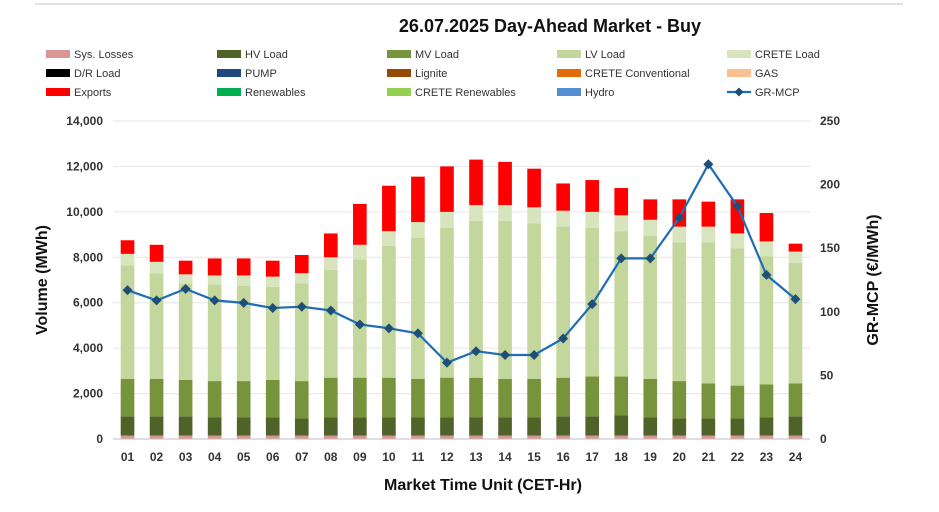 Image resolution: width=939 pixels, height=512 pixels. What do you see at coordinates (275, 93) in the screenshot?
I see `legend-label-renewables: Renewables` at bounding box center [275, 93].